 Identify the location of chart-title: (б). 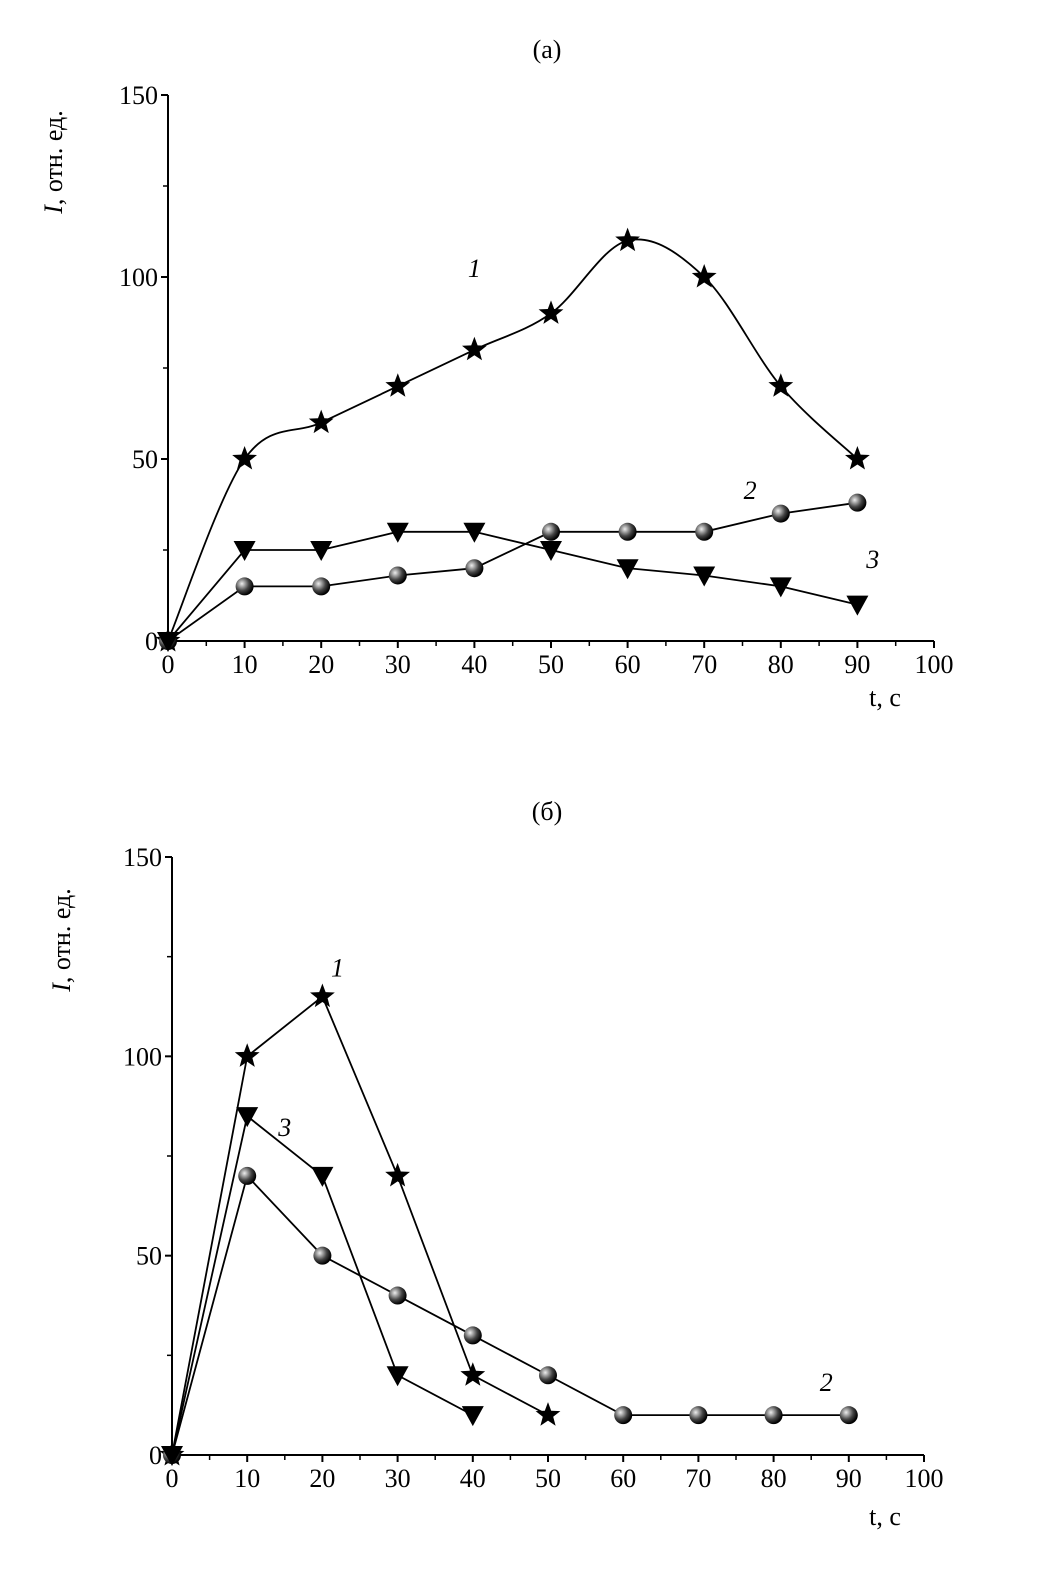
(547, 811).